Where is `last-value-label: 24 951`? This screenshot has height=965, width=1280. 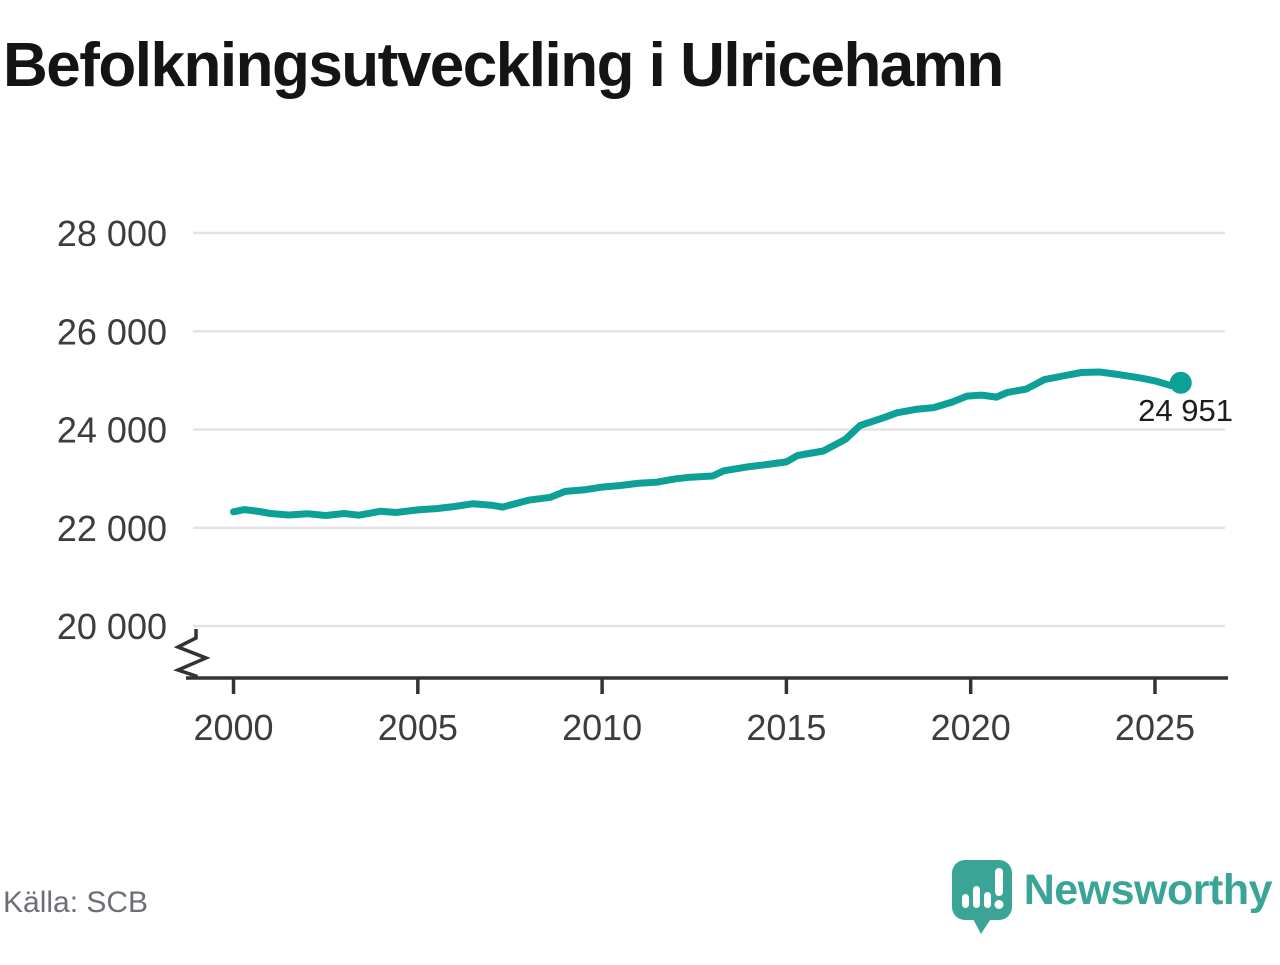
last-value-label: 24 951 is located at coordinates (1185, 410).